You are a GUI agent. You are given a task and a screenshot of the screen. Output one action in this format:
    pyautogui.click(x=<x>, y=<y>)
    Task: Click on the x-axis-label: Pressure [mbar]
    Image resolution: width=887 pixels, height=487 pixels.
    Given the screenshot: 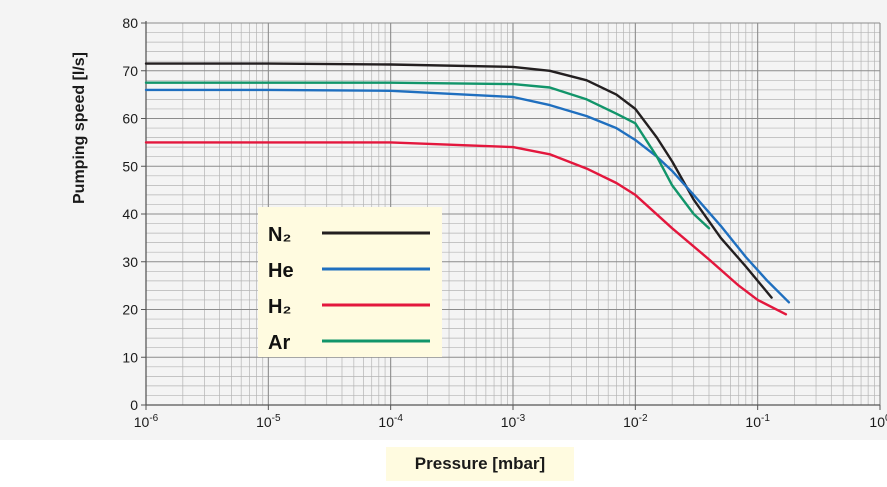 What is the action you would take?
    pyautogui.click(x=480, y=464)
    